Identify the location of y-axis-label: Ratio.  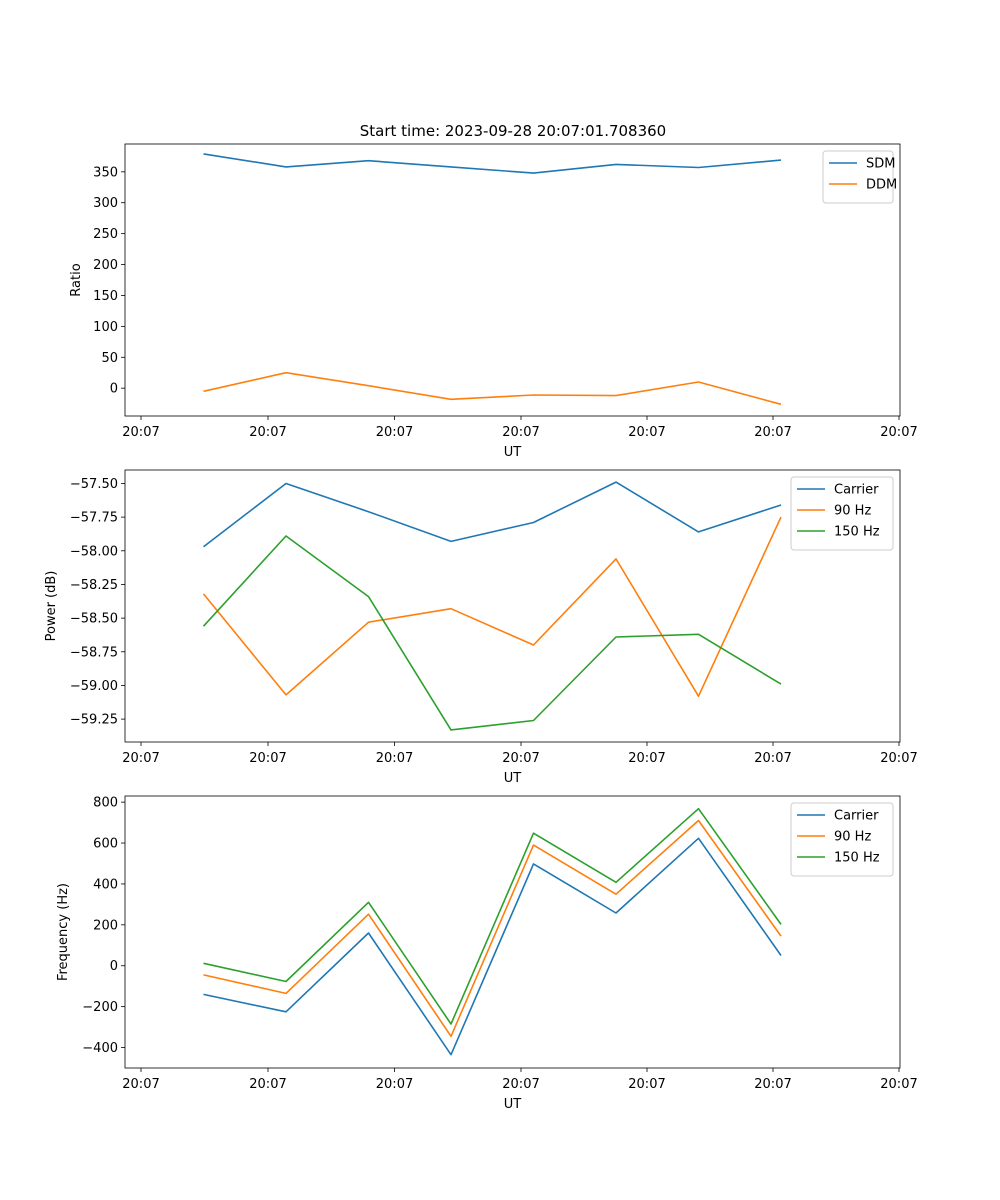
(76, 279).